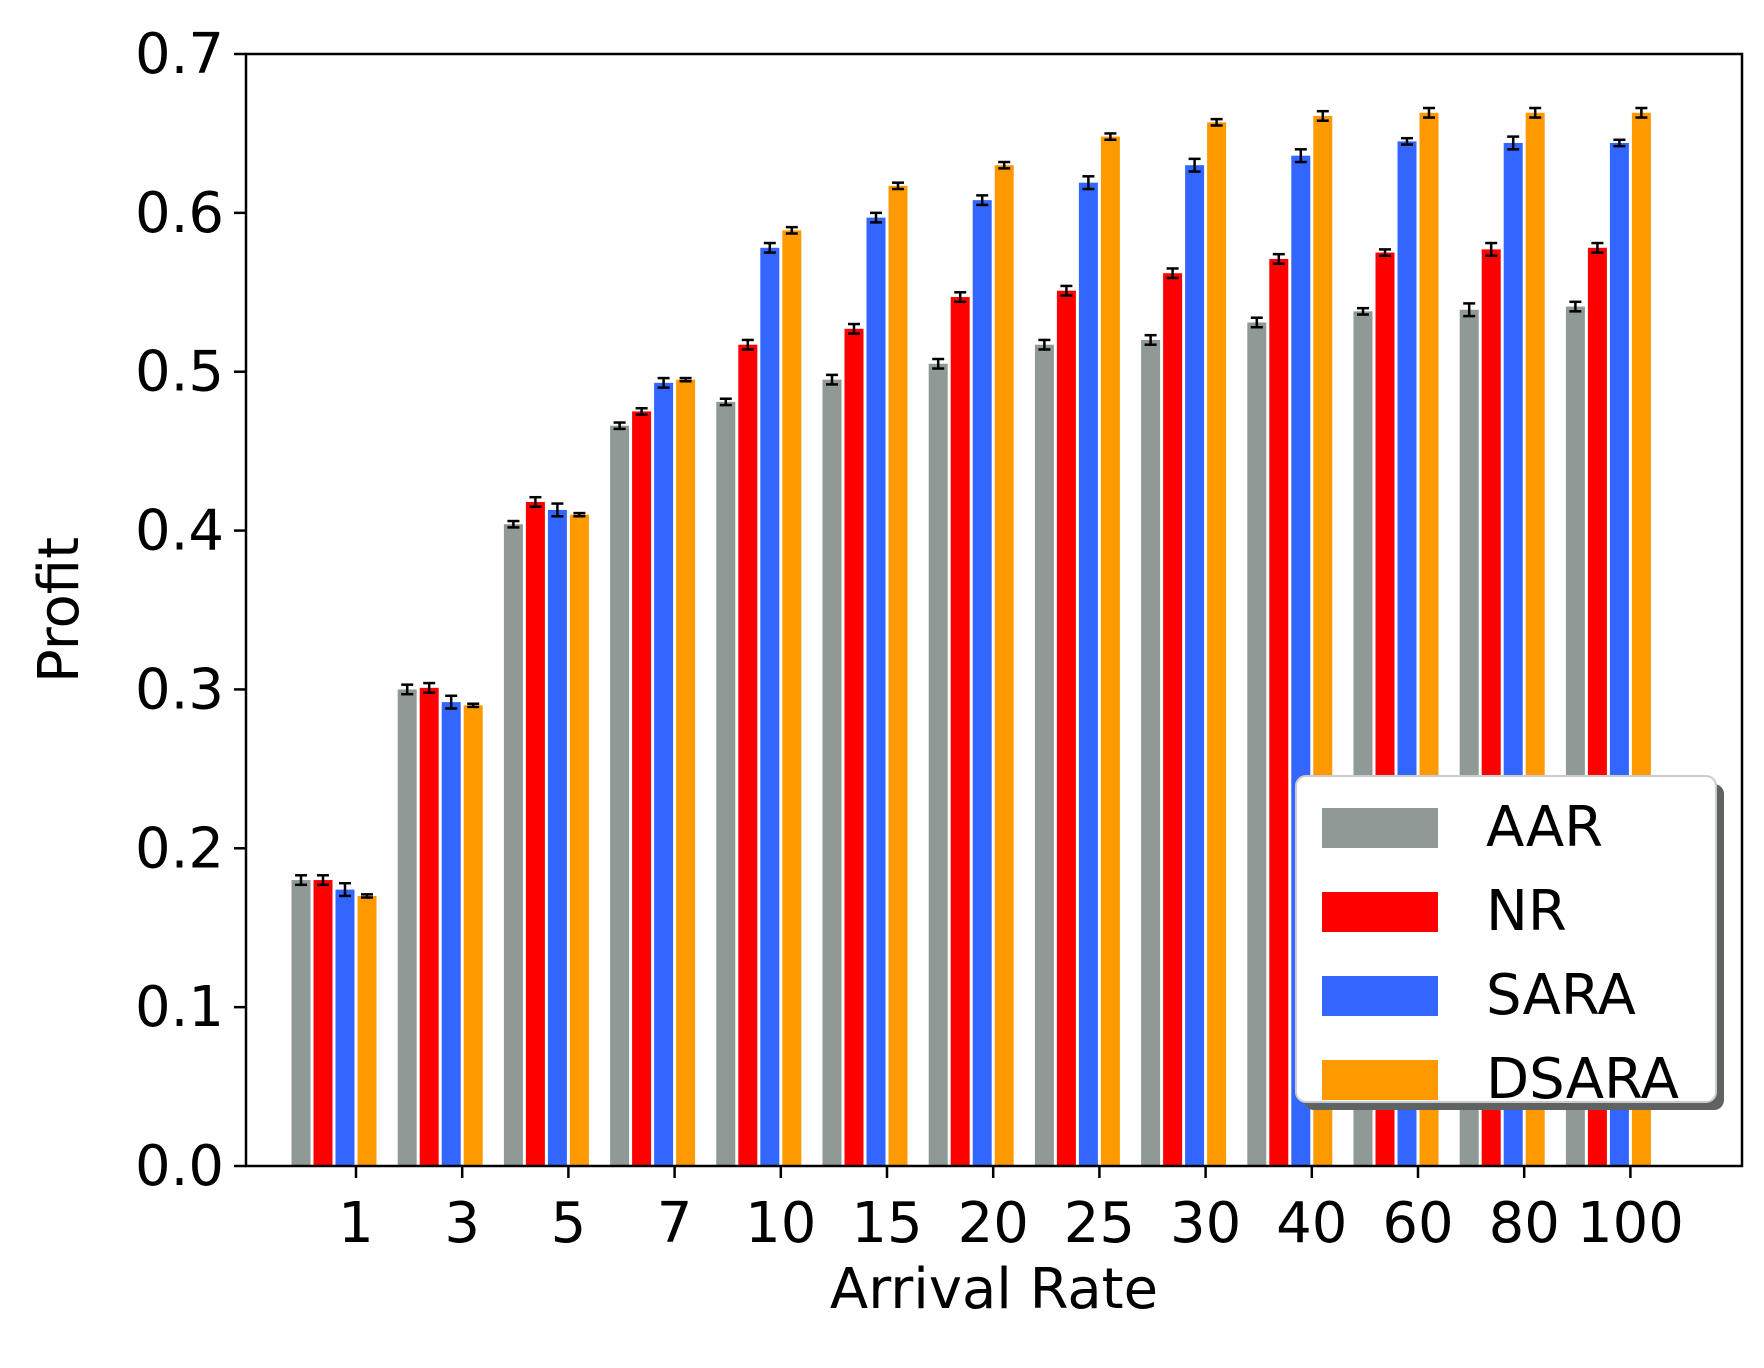 Image resolution: width=1764 pixels, height=1368 pixels. Describe the element at coordinates (569, 1223) in the screenshot. I see `x-tick-label: 5` at that location.